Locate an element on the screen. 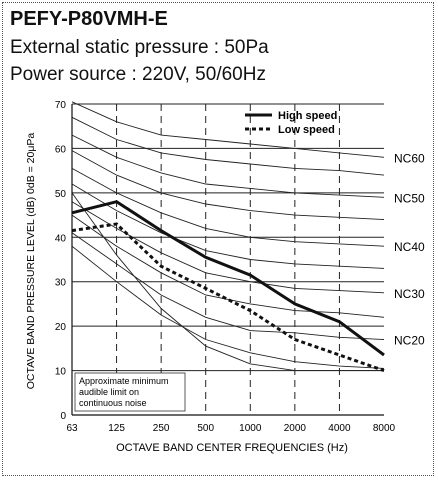 This screenshot has height=480, width=438. x-tick-labels: 63 125 250 500 1000 2000 4000 8000 is located at coordinates (230, 428).